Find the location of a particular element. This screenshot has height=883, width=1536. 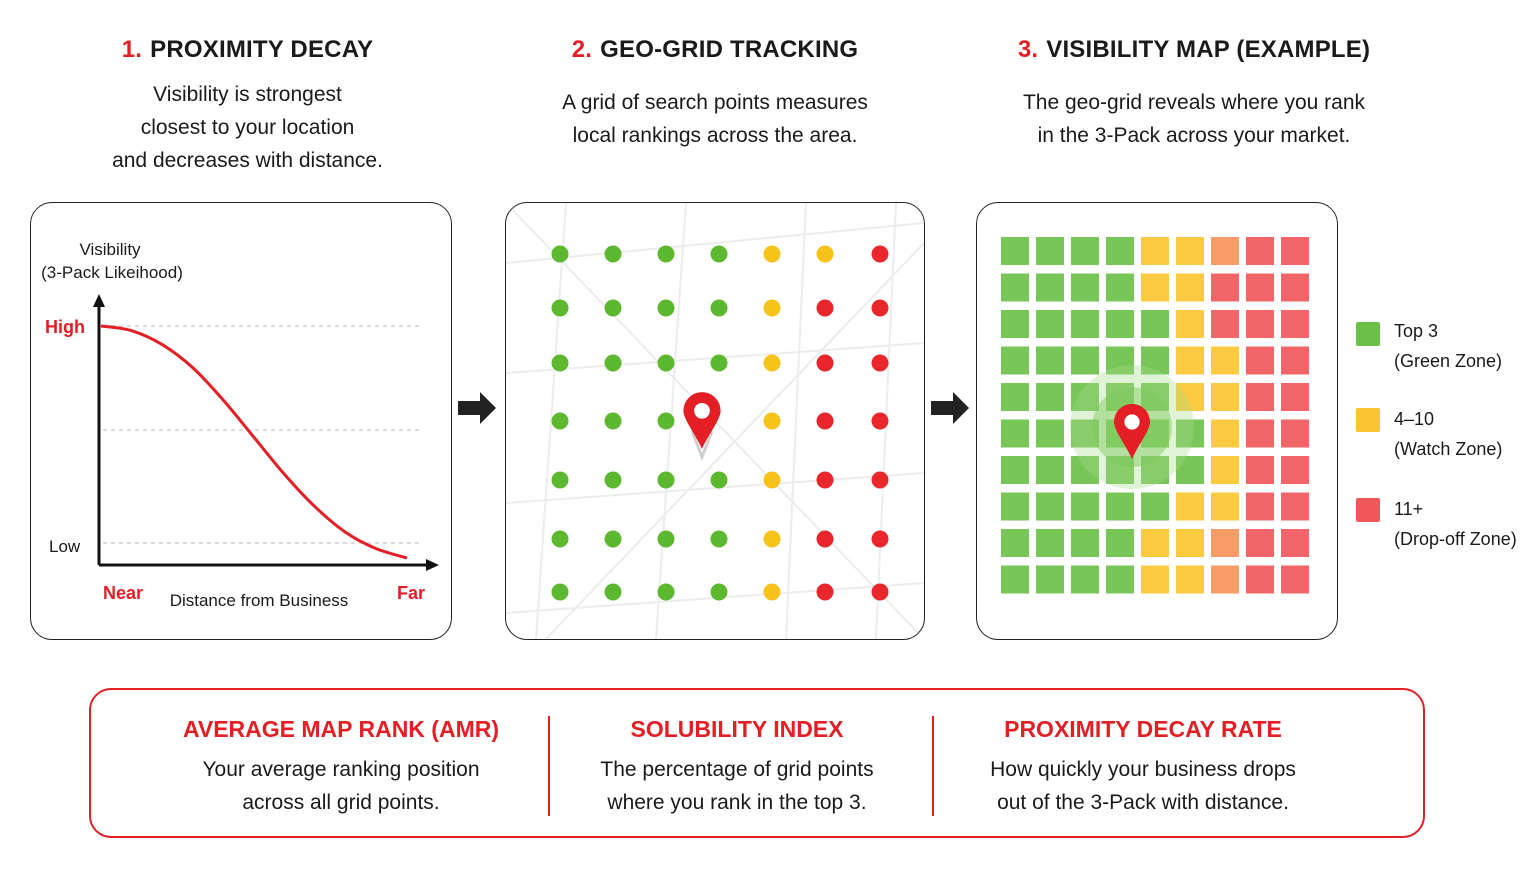

arrow-right-icon is located at coordinates (477, 408).